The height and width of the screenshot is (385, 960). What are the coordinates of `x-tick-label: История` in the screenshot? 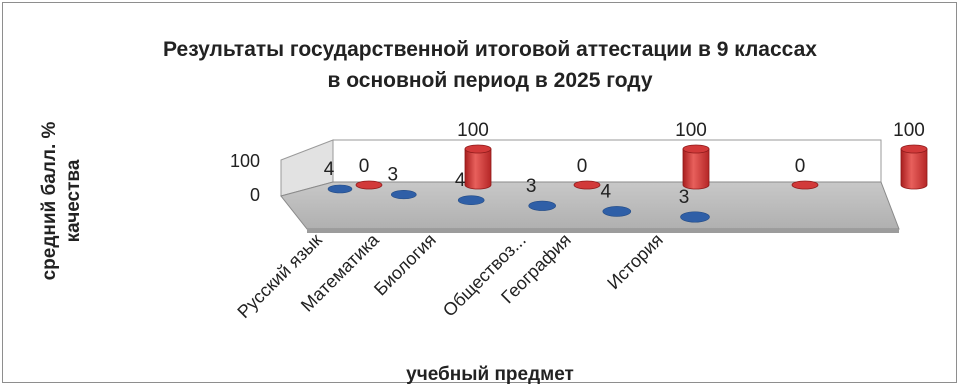 It's located at (635, 262).